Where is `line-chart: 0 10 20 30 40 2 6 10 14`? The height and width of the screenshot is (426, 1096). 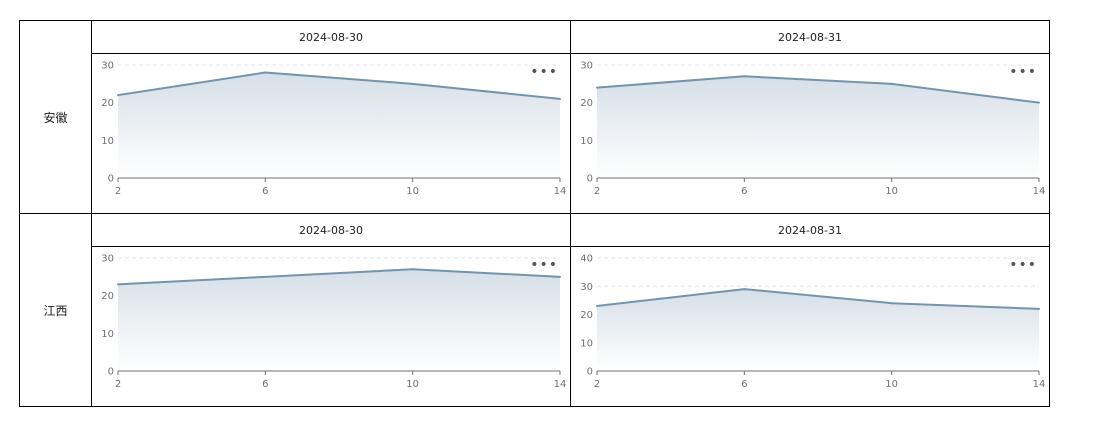
line-chart: 0 10 20 30 40 2 6 10 14 is located at coordinates (813, 322).